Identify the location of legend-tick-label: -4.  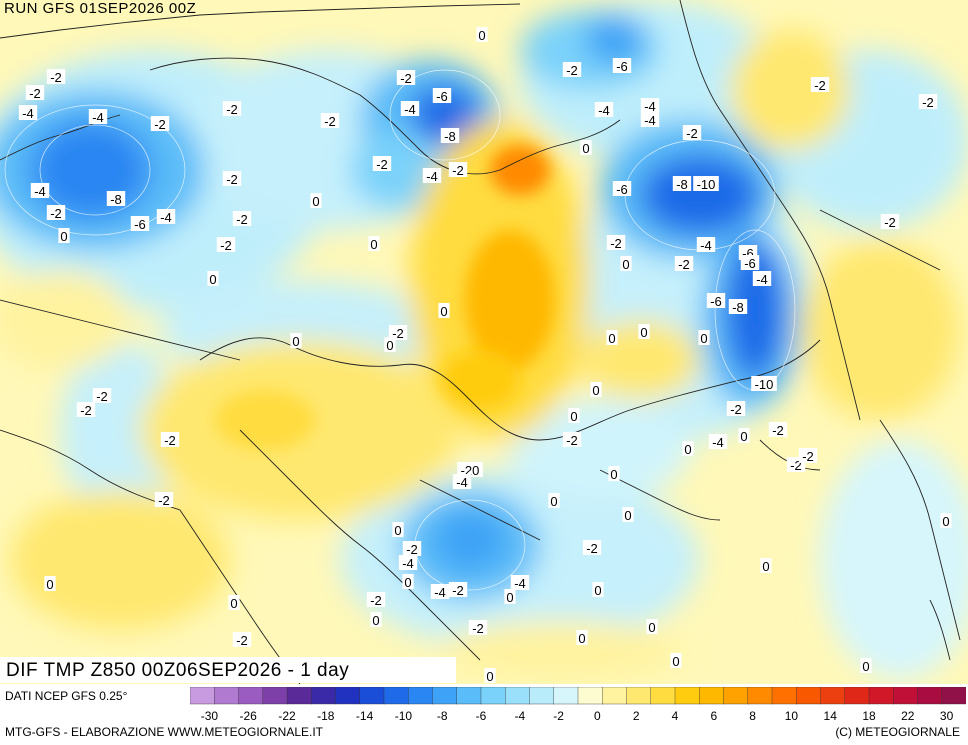
(519, 716).